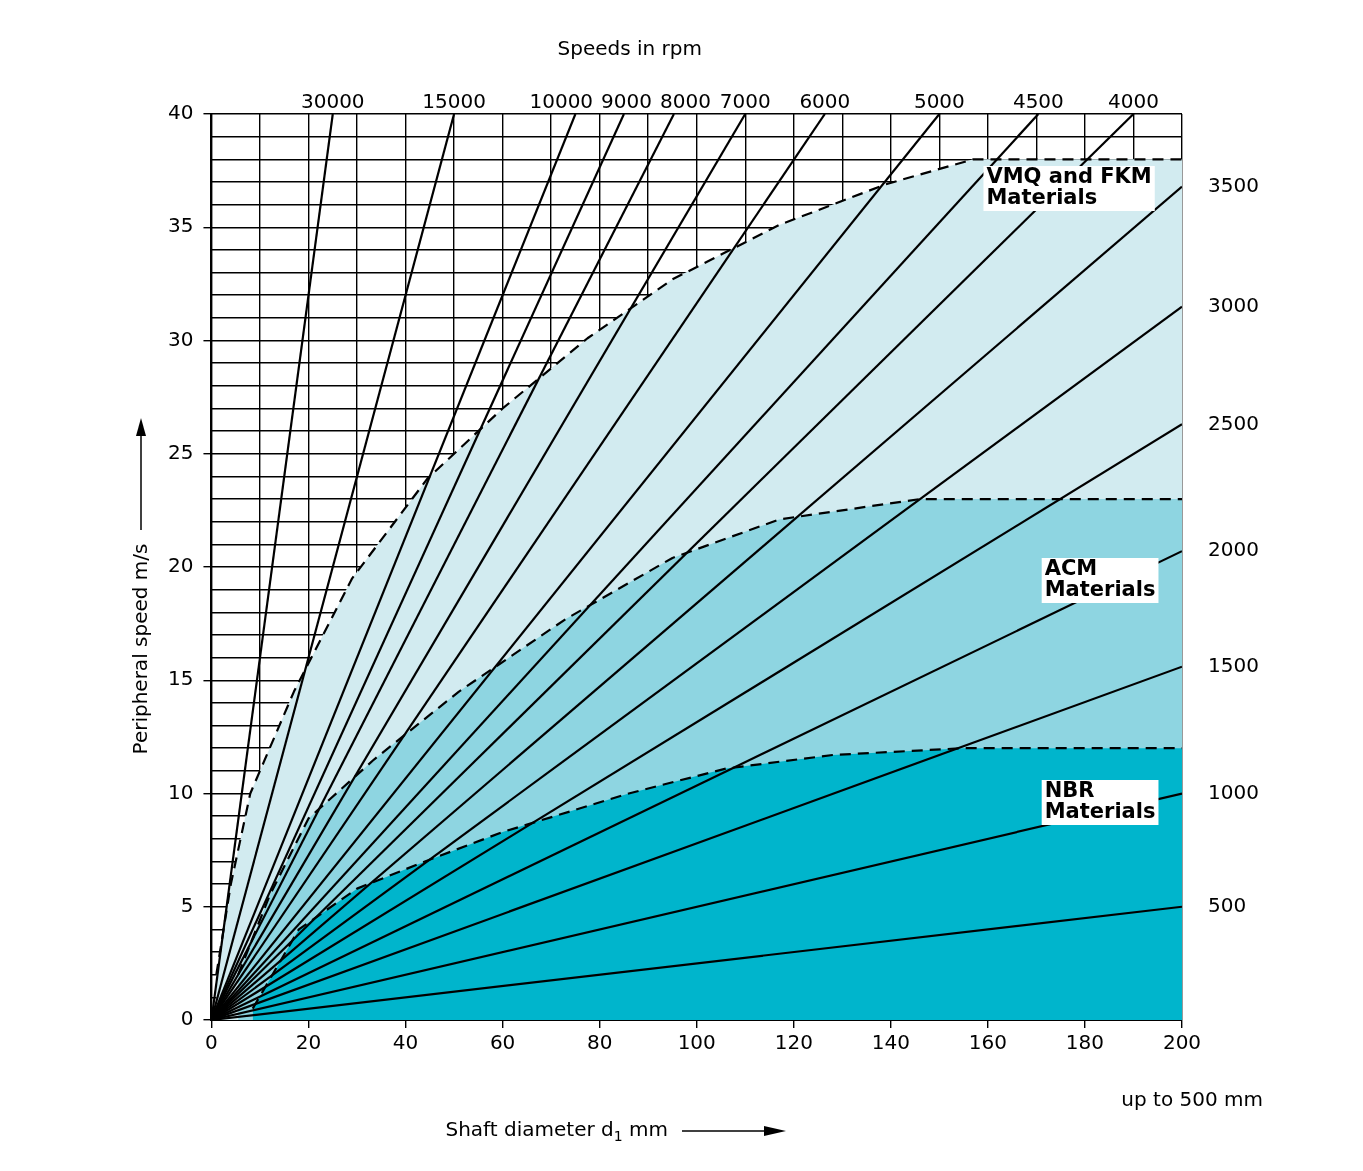 This screenshot has width=1363, height=1171. Describe the element at coordinates (502, 1042) in the screenshot. I see `x-tick-label: 60` at that location.